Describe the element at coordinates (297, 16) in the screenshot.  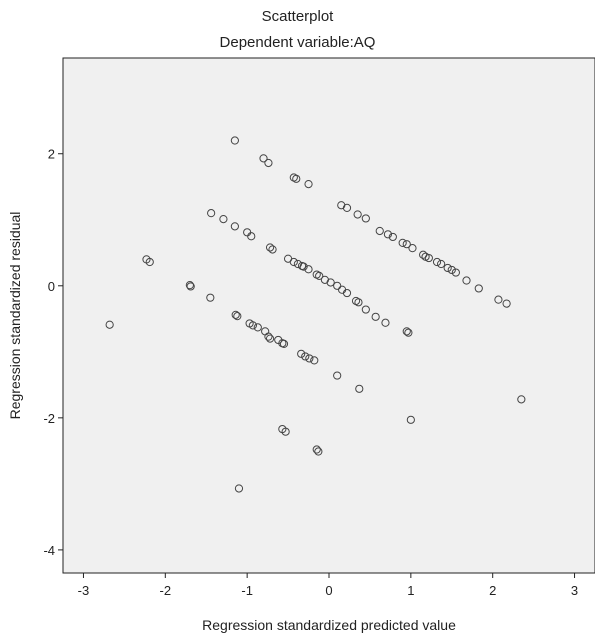
I see `chart-title: Scatterplot` at that location.